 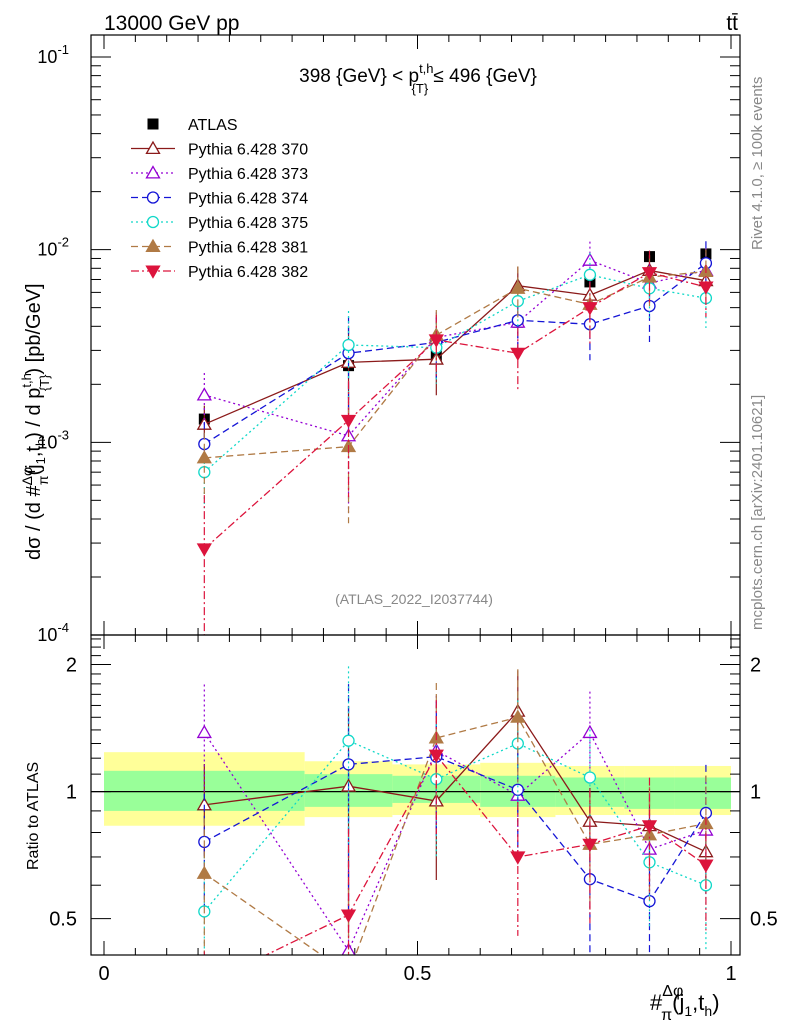 I want to click on legend-label: Pythia 6.428 375, so click(x=248, y=223).